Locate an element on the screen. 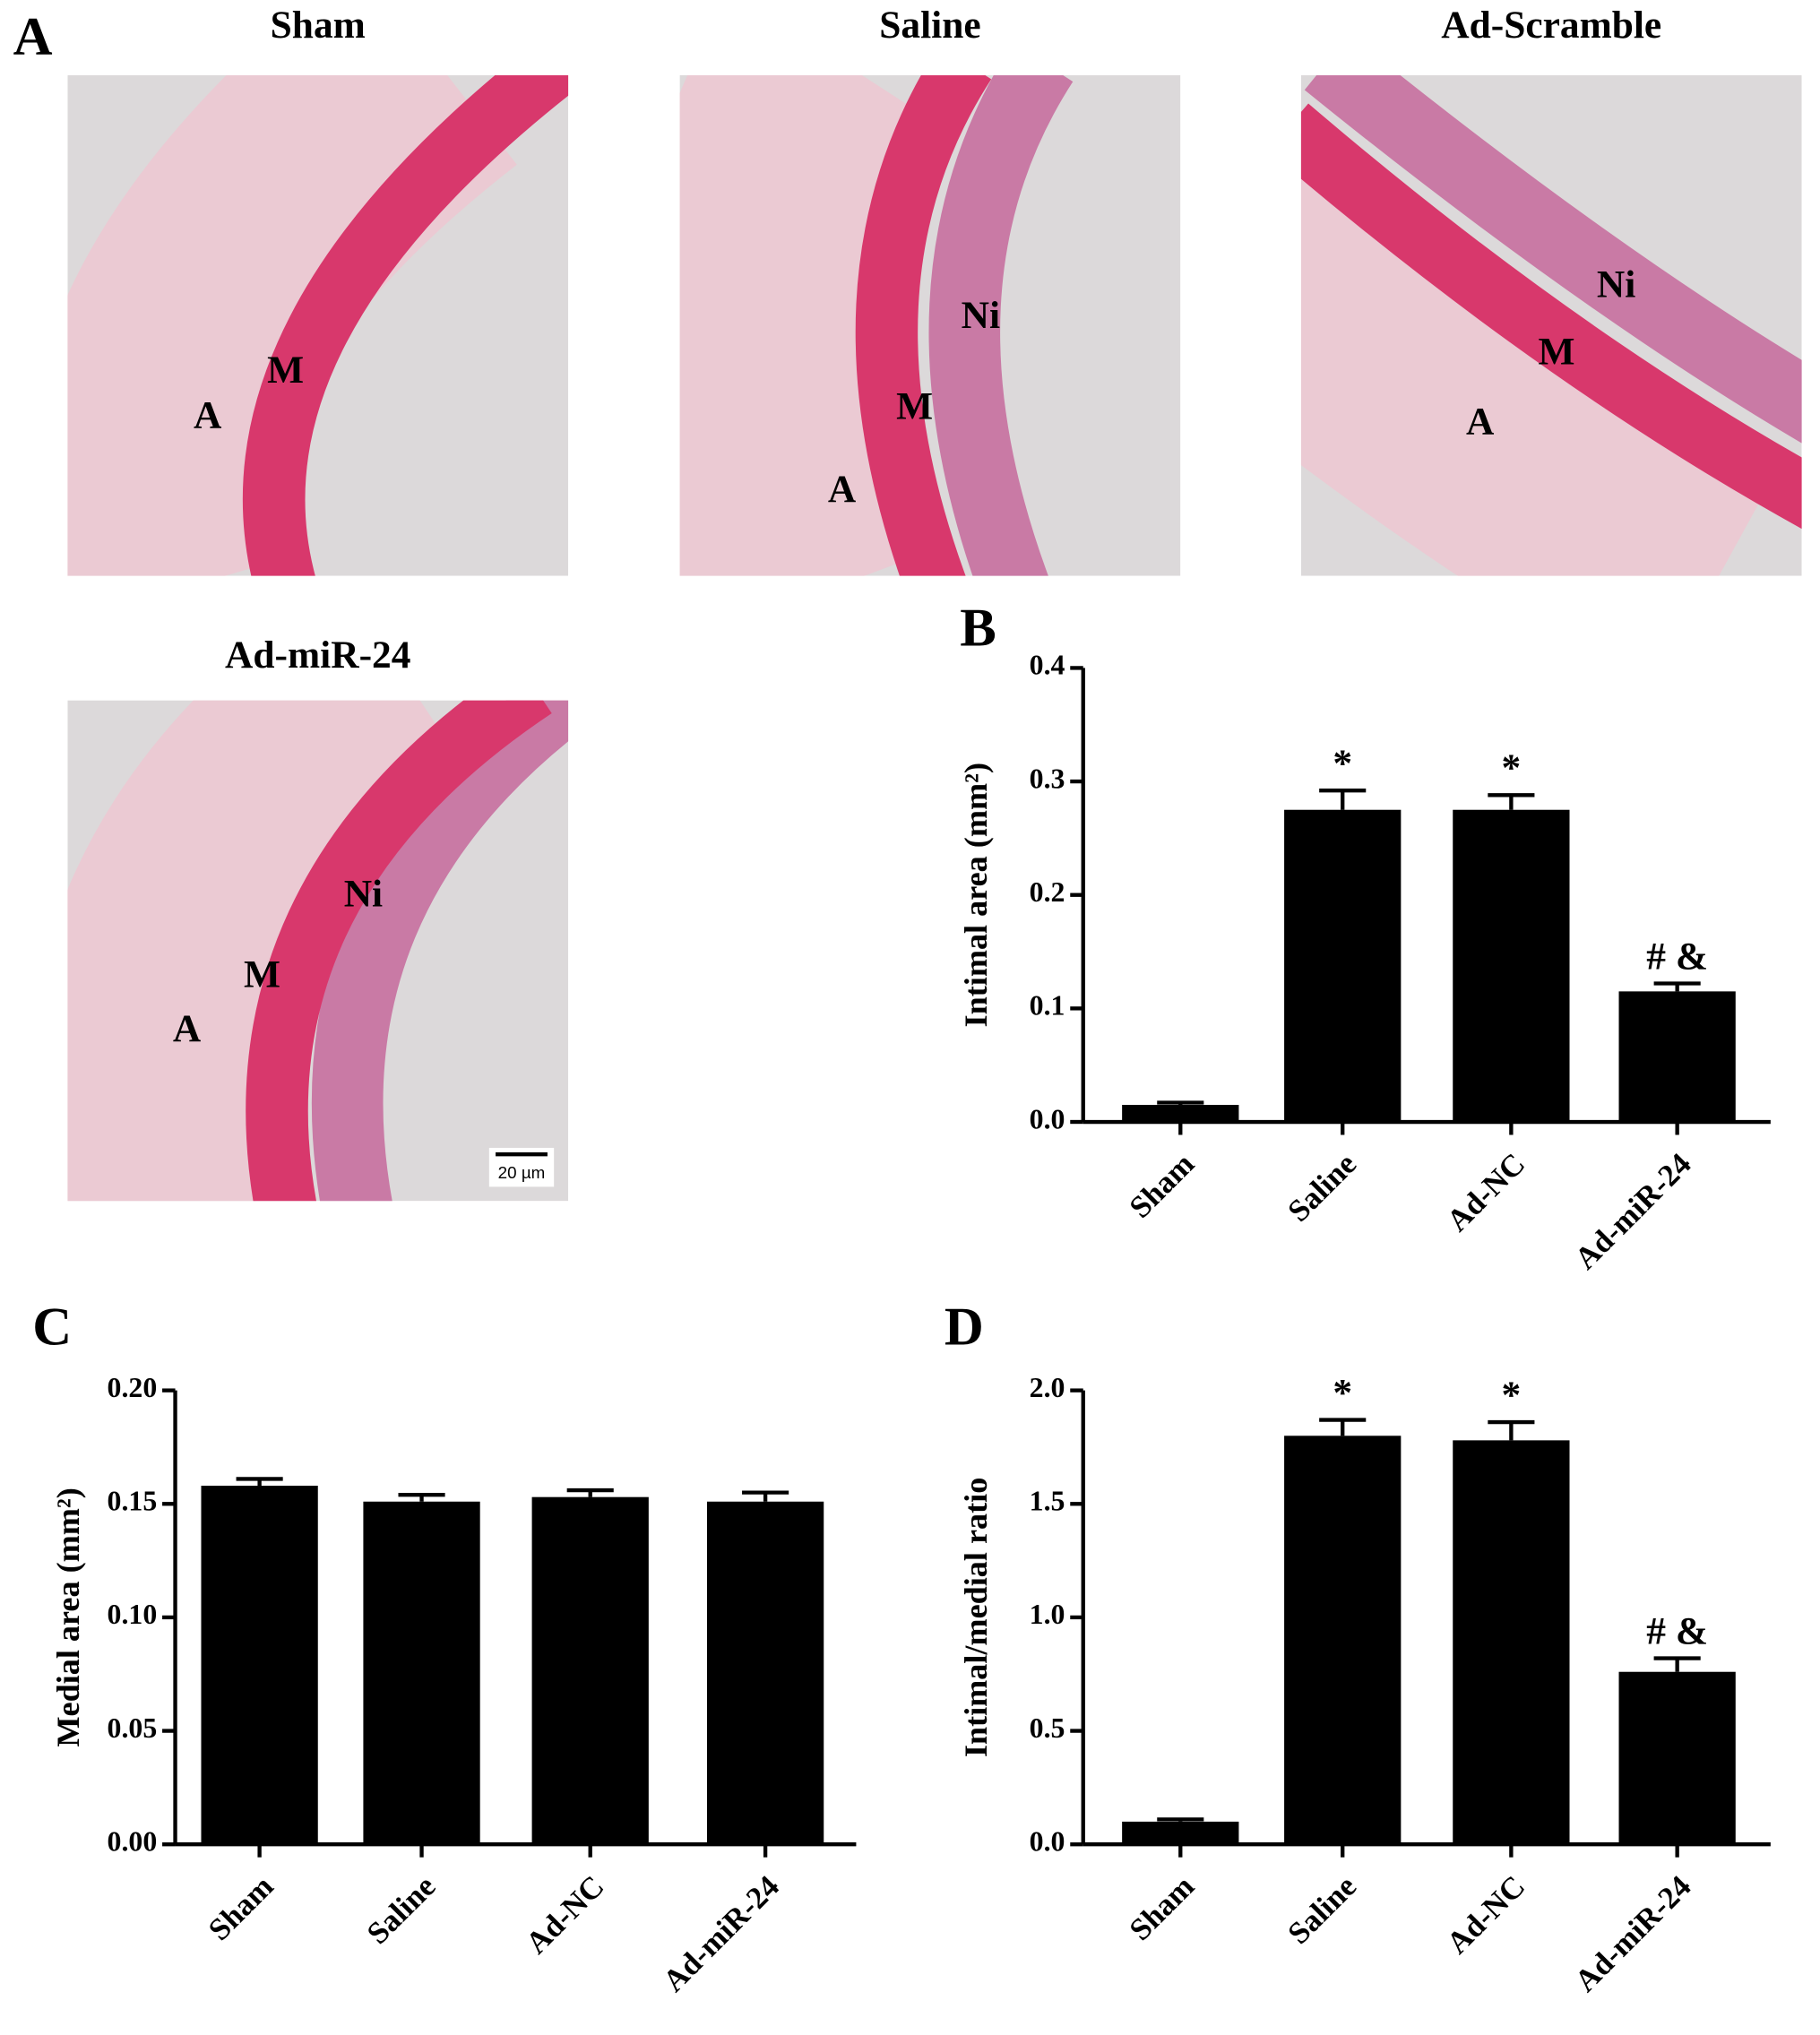  micrograph-title: Ad-Scramble is located at coordinates (1551, 25).